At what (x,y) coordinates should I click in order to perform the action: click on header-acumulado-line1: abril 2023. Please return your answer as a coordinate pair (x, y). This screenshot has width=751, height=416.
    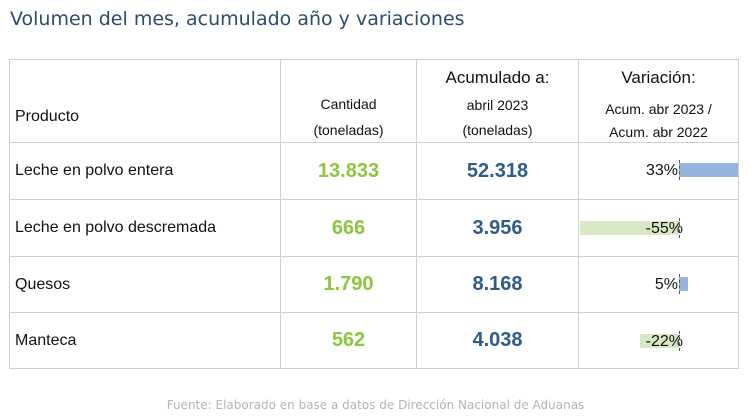
    Looking at the image, I should click on (497, 105).